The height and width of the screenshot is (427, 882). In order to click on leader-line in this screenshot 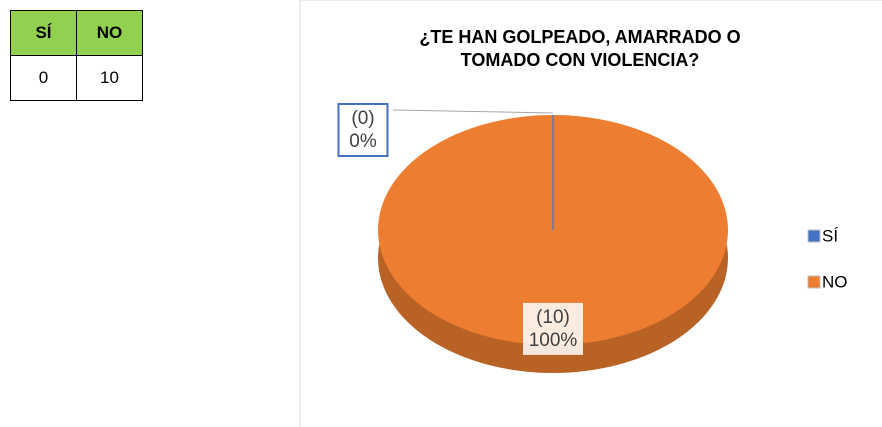, I will do `click(473, 111)`.